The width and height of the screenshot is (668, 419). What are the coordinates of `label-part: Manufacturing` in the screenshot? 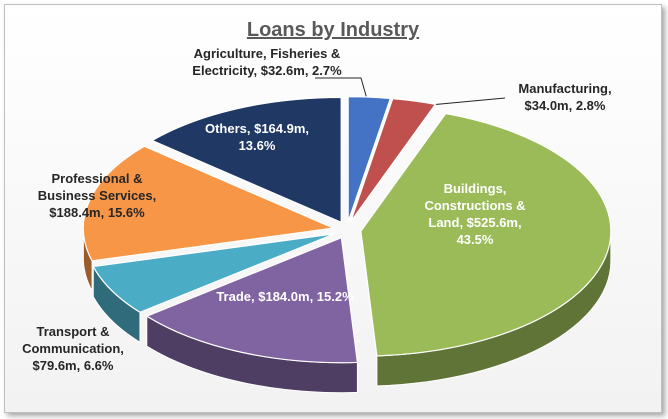 It's located at (563, 88).